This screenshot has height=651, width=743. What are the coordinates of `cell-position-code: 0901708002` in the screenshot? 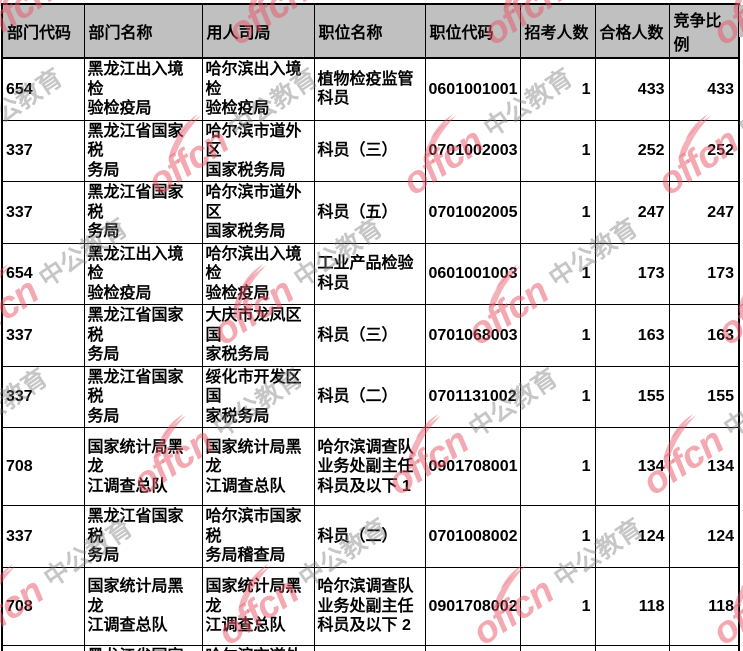 It's located at (472, 606).